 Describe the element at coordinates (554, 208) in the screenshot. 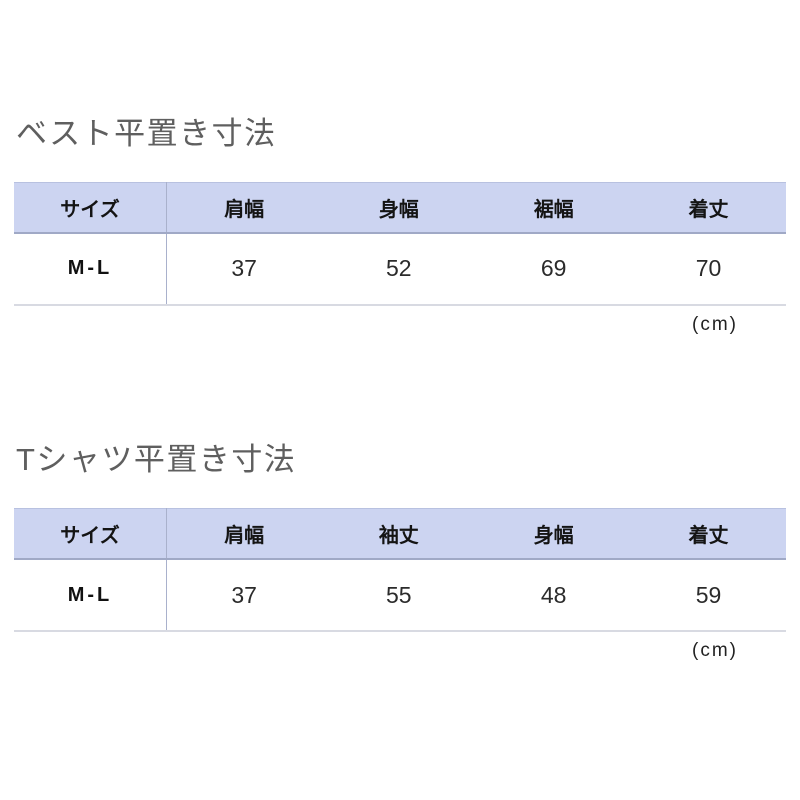

I see `column-header: 裾幅` at that location.